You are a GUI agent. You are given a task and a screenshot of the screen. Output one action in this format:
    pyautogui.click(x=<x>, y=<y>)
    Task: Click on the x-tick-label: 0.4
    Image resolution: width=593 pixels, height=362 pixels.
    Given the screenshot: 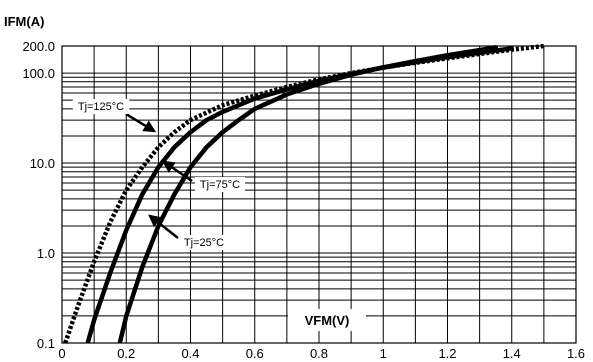 What is the action you would take?
    pyautogui.click(x=190, y=353)
    